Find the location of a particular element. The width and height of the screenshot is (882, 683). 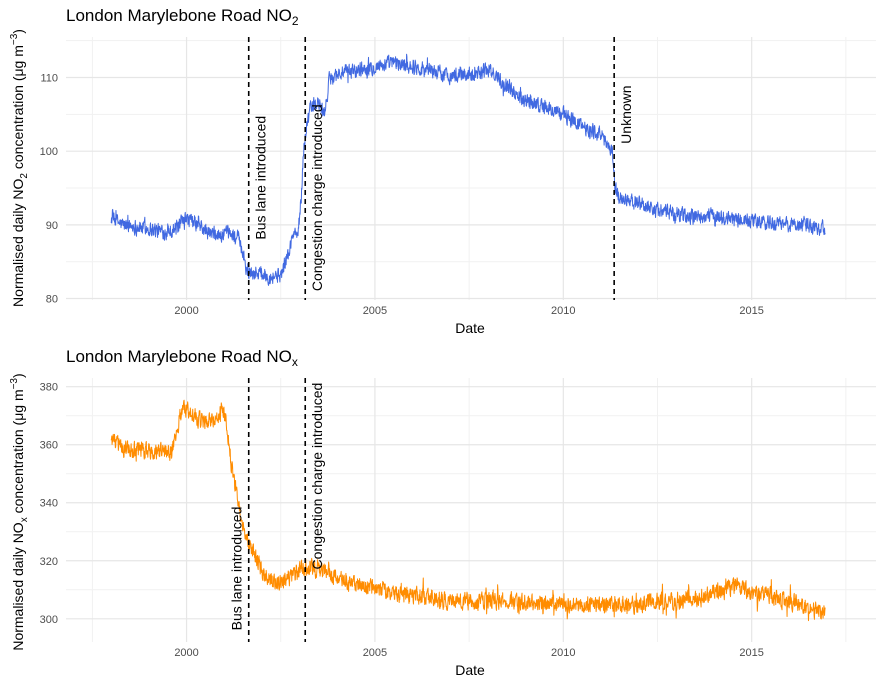

nox-event-label: Bus lane introduced is located at coordinates (237, 569).